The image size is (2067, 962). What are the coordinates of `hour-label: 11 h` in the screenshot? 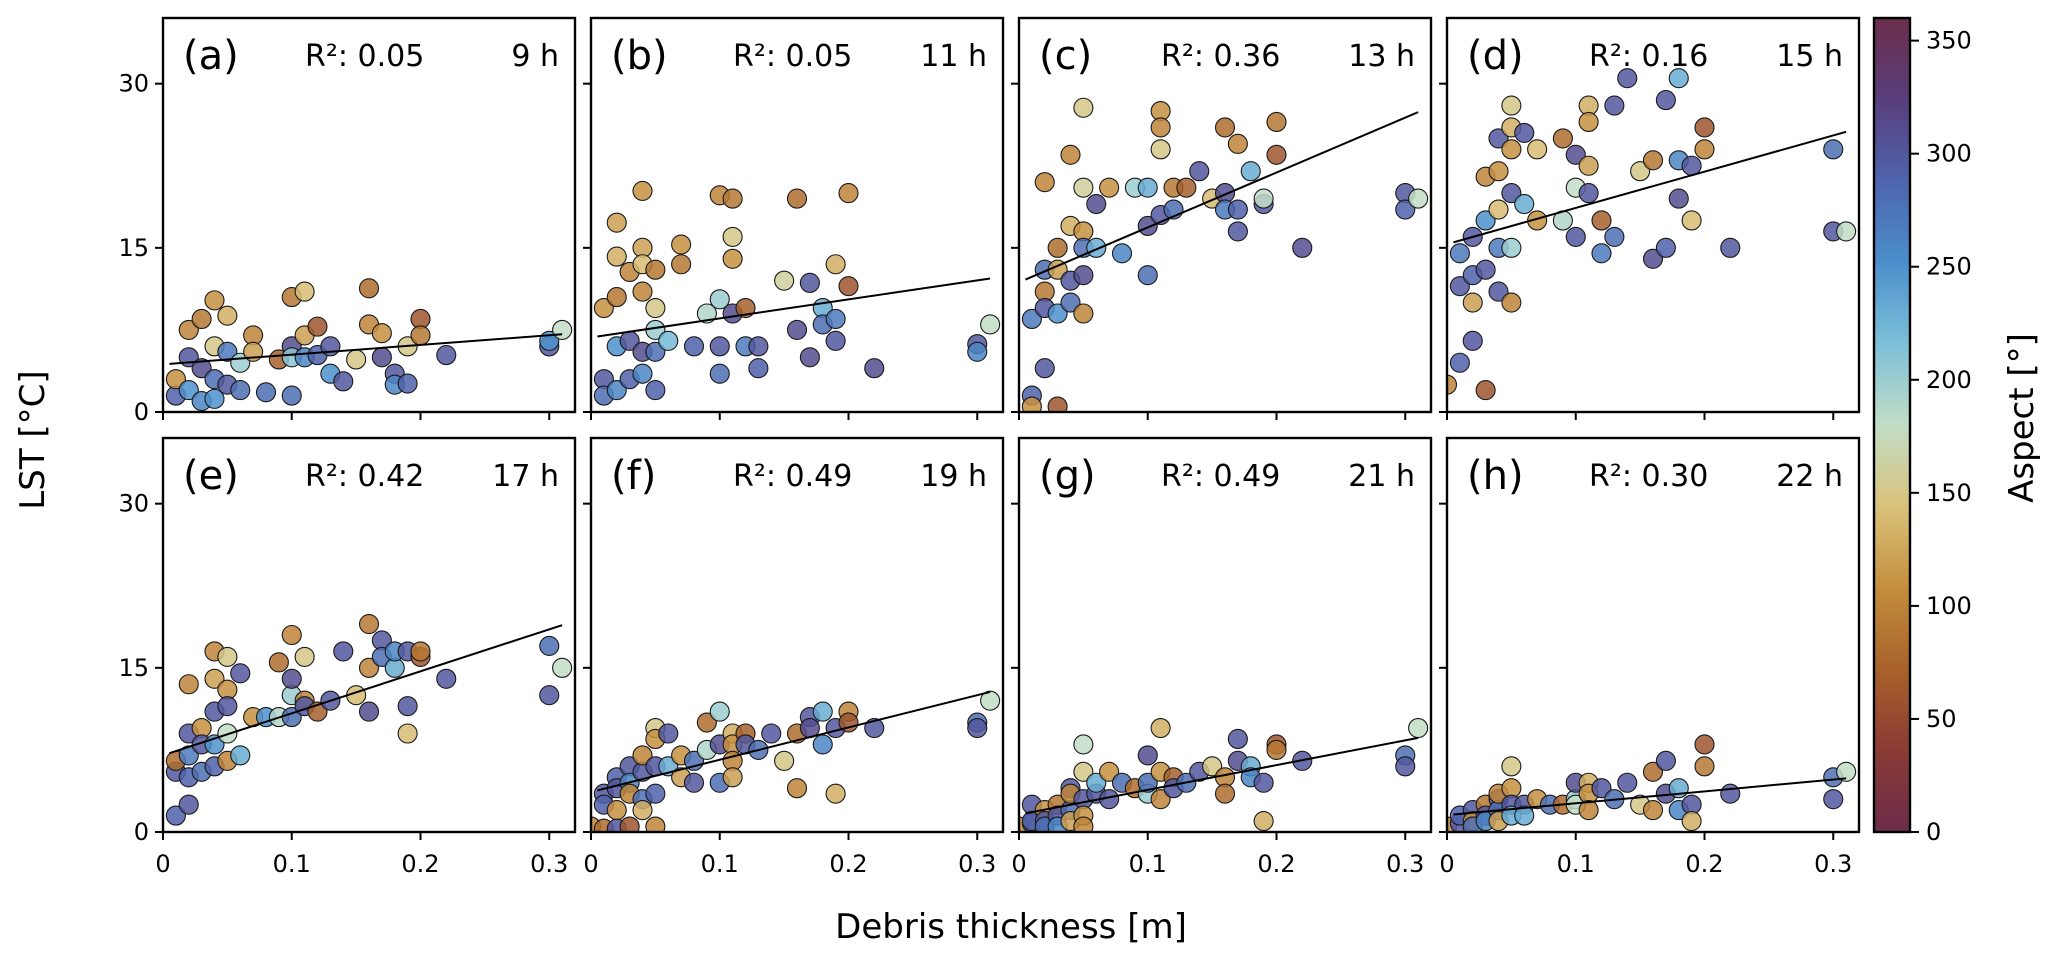 It's located at (953, 56).